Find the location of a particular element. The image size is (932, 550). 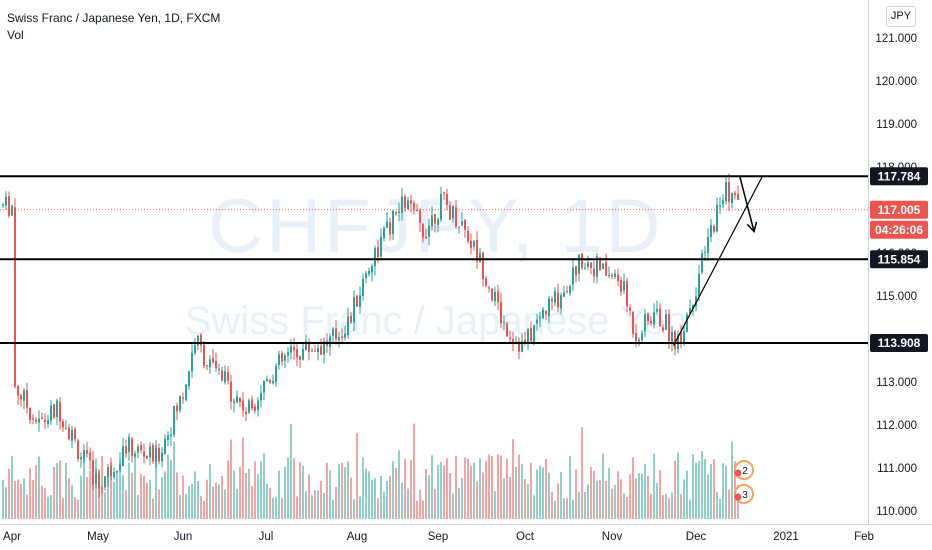

time-tick-label: Jun is located at coordinates (183, 537).